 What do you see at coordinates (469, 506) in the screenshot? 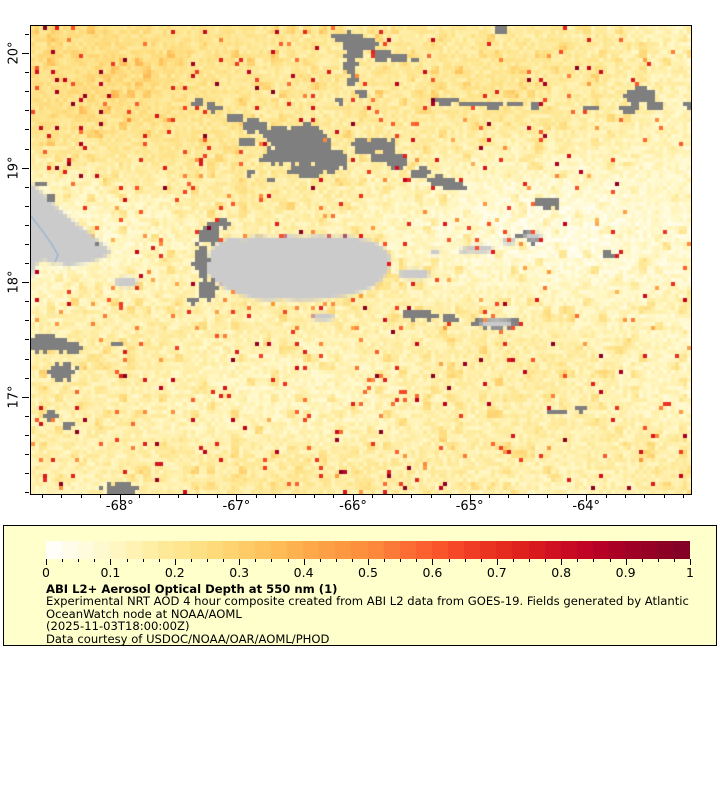
I see `x-tick-label: -65°` at bounding box center [469, 506].